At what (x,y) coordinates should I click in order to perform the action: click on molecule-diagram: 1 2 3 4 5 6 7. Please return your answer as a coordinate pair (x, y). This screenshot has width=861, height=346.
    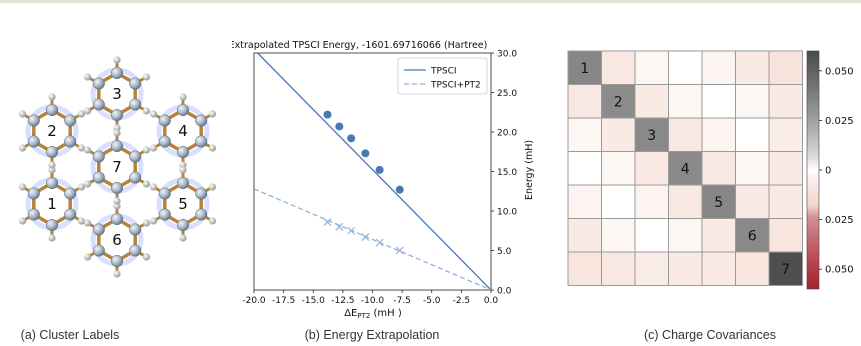
    Looking at the image, I should click on (117, 167).